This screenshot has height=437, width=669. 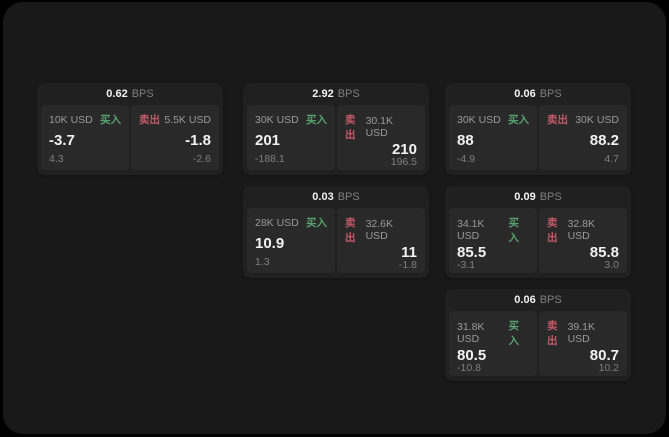 What do you see at coordinates (403, 162) in the screenshot?
I see `sell-sub-value: 196.5` at bounding box center [403, 162].